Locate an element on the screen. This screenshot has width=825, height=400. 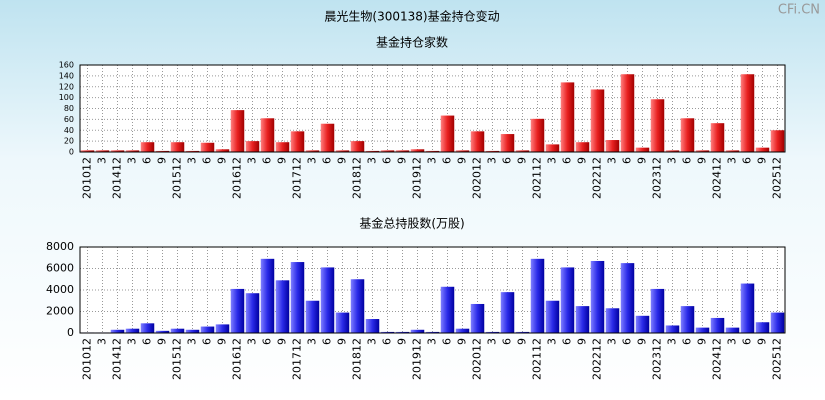
chart-title: 基金总持股数(万股) is located at coordinates (411, 223).